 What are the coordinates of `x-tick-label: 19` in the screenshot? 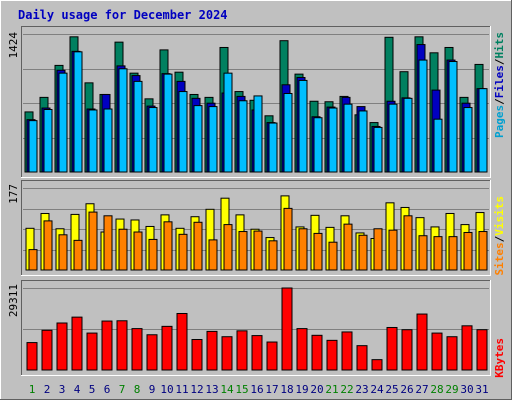 It's located at (301, 389).